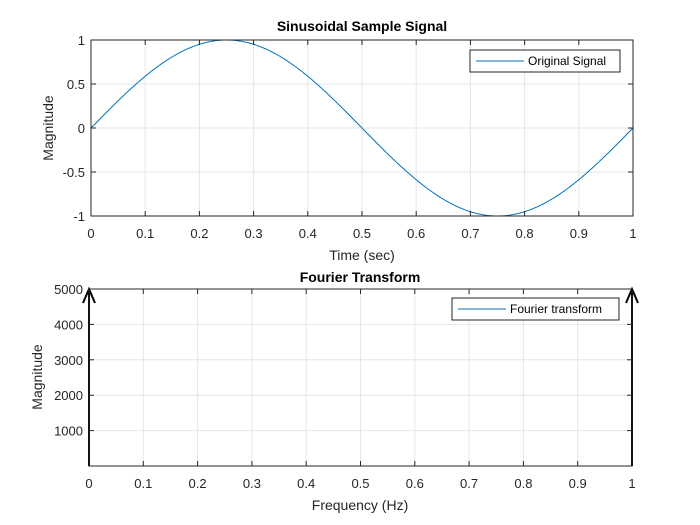 The height and width of the screenshot is (525, 700). I want to click on fourier-plot-xtick-label: 0, so click(88, 483).